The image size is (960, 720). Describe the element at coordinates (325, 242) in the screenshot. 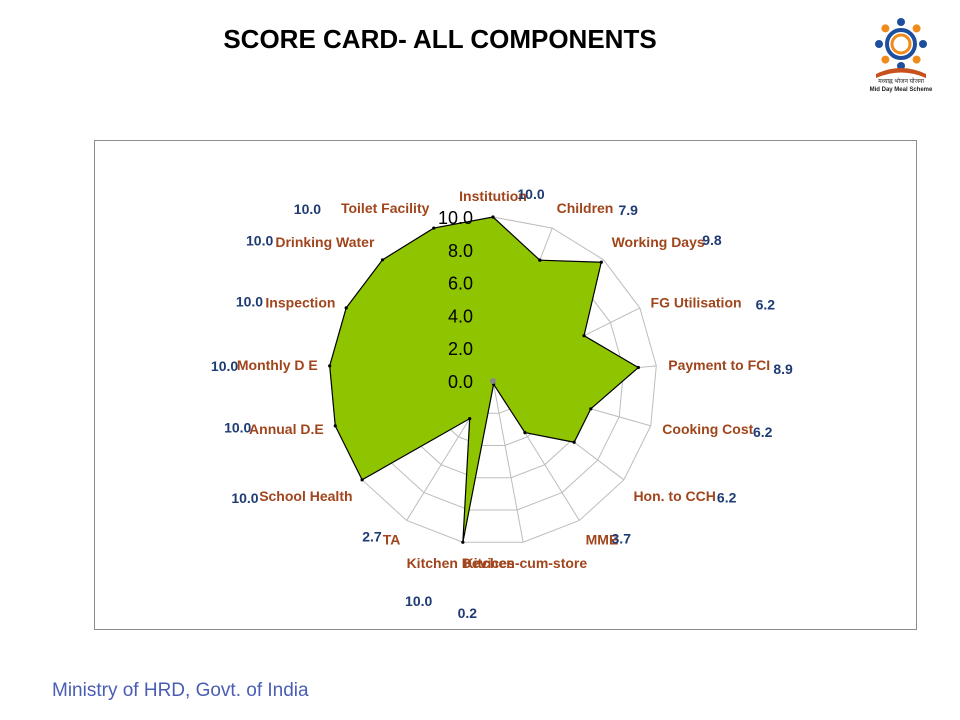

I see `axis-label: Drinking Water` at that location.